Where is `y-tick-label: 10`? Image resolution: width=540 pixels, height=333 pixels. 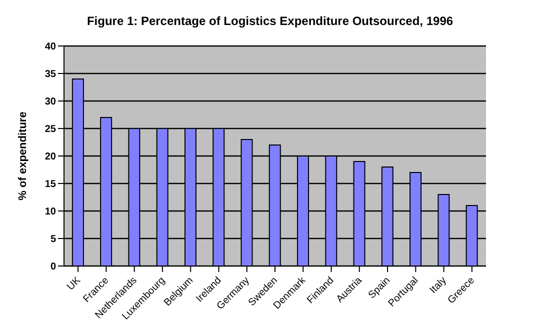 y-tick-label: 10 is located at coordinates (50, 212).